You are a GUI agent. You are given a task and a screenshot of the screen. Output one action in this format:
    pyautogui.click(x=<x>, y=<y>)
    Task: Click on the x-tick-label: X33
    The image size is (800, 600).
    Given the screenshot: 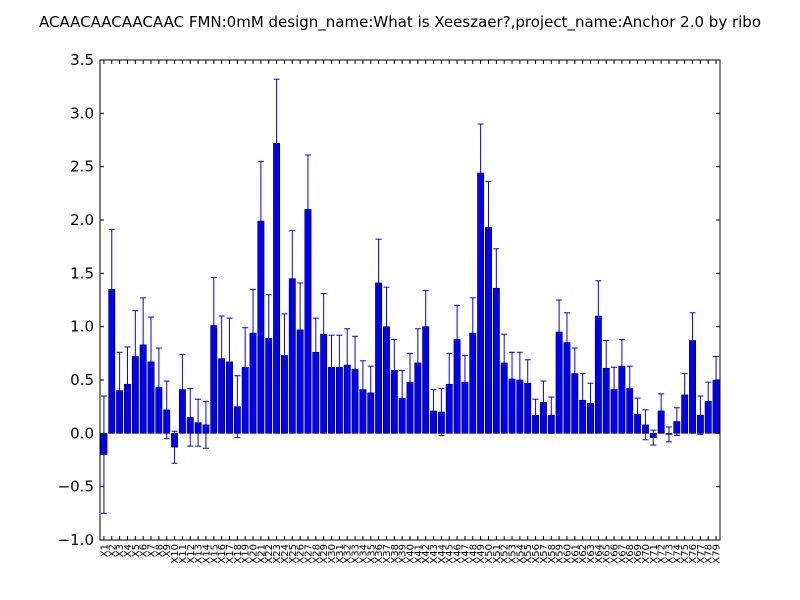 What is the action you would take?
    pyautogui.click(x=356, y=554)
    